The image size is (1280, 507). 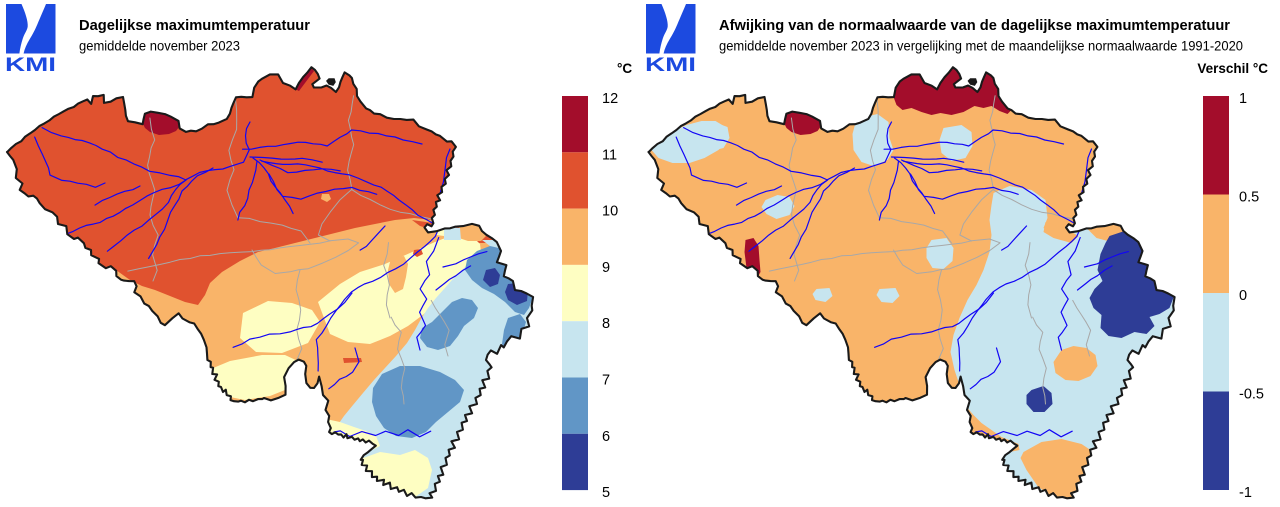 What do you see at coordinates (606, 437) in the screenshot?
I see `svg-text: 6` at bounding box center [606, 437].